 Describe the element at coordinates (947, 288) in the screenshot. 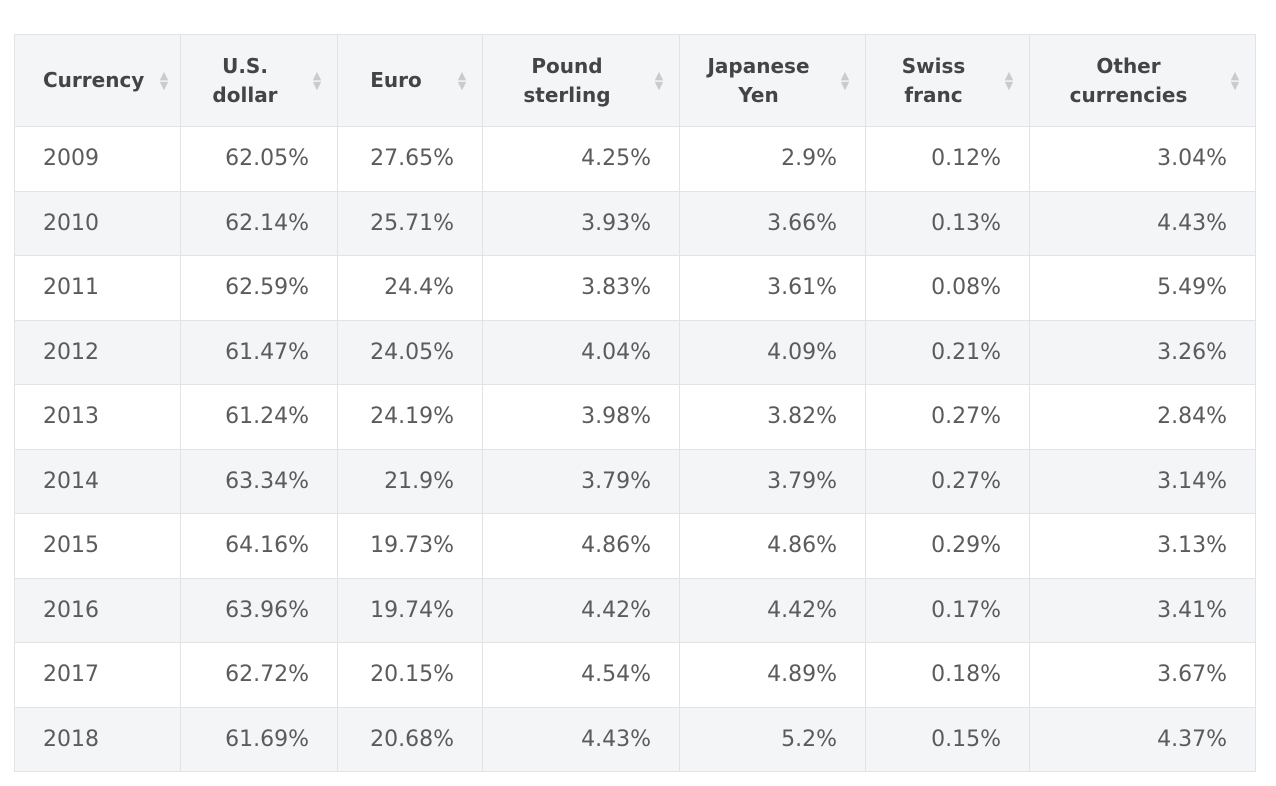

I see `share-cell: 0.08%` at that location.